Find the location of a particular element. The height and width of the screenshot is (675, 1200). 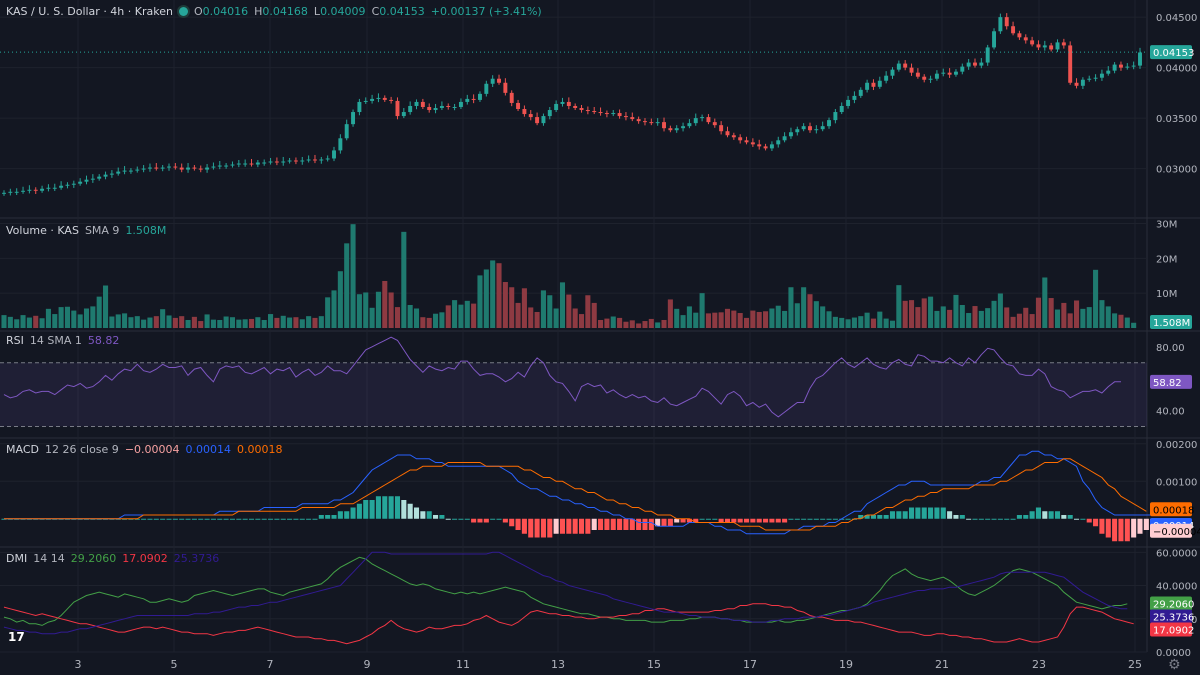

dmi-legend: DMI 14 14 29.2060 17.0902 25.3736 is located at coordinates (112, 558).